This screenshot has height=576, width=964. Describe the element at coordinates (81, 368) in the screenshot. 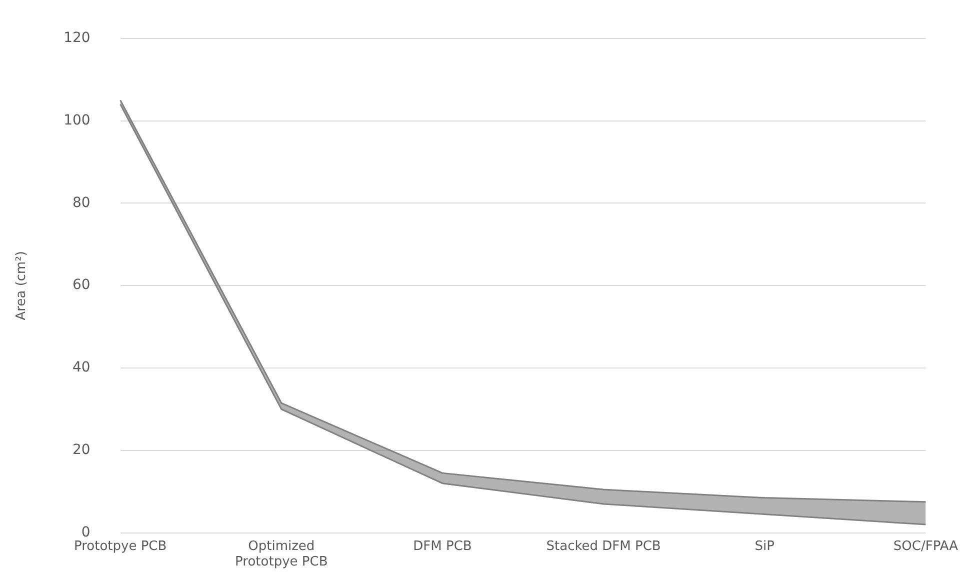

I see `y-tick-label: 40` at that location.